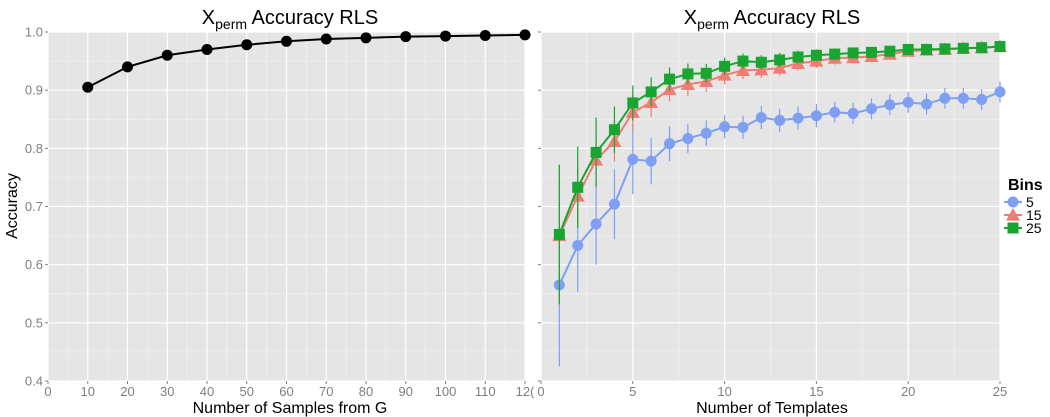 The image size is (1050, 417). Describe the element at coordinates (525, 391) in the screenshot. I see `left-x-tick-label: 12(` at that location.